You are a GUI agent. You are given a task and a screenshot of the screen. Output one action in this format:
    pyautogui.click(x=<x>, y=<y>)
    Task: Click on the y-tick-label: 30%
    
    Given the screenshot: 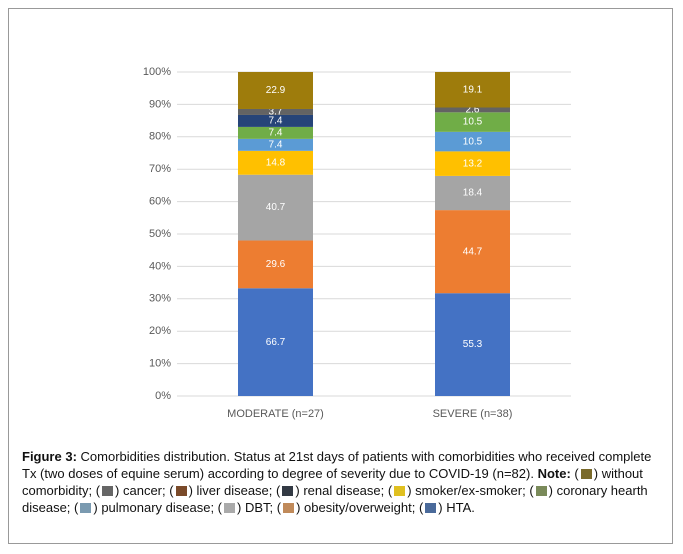 What is the action you would take?
    pyautogui.click(x=160, y=299)
    